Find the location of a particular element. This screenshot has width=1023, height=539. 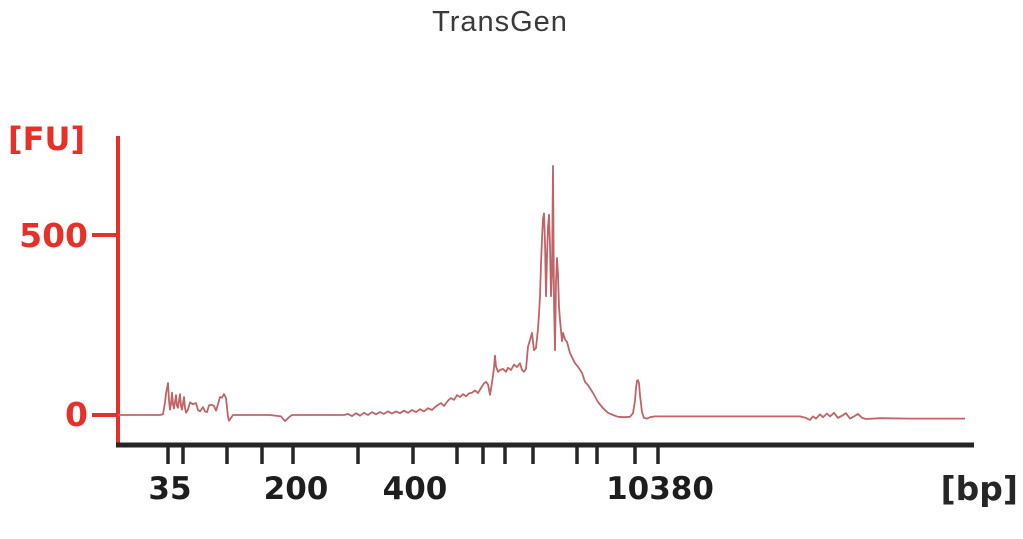

chart-title: TransGen is located at coordinates (500, 22).